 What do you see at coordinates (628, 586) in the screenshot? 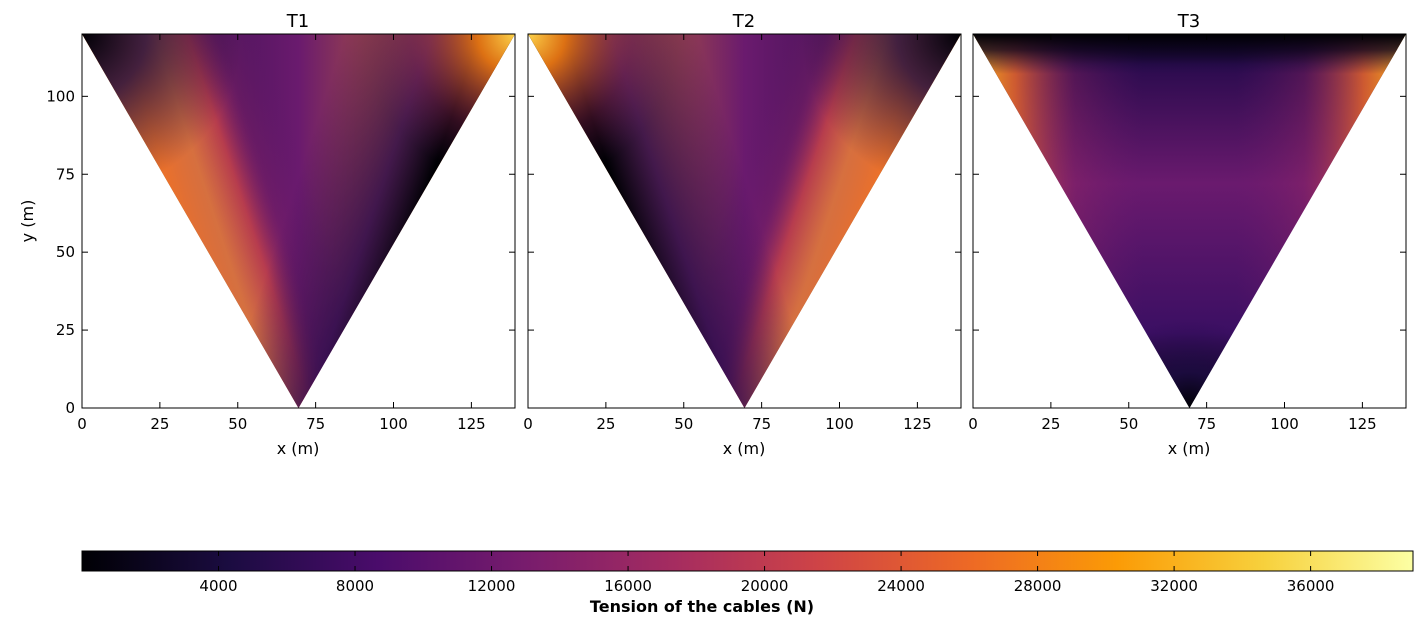
I see `colorbar-tick-label: 16000` at bounding box center [628, 586].